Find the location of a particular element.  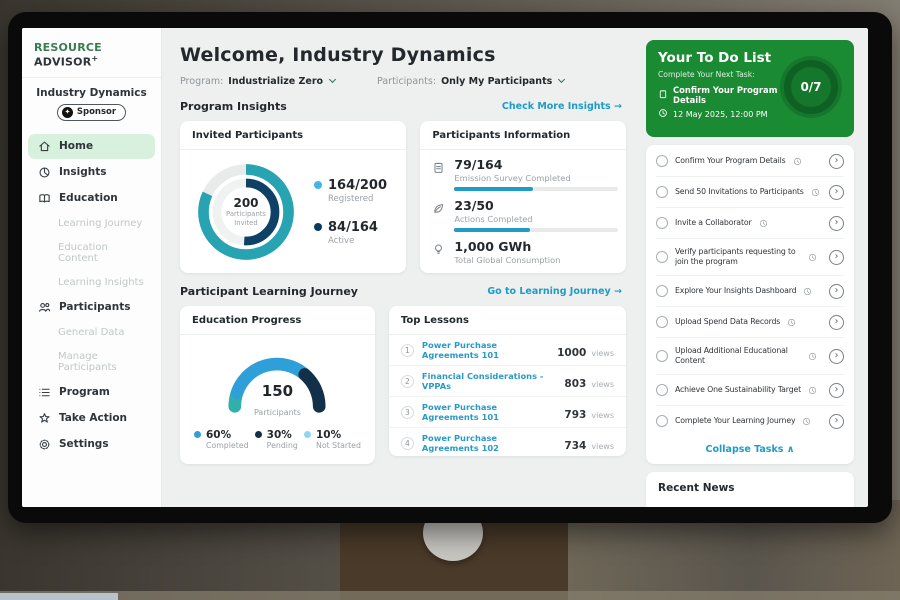

actions-icon is located at coordinates (439, 215).